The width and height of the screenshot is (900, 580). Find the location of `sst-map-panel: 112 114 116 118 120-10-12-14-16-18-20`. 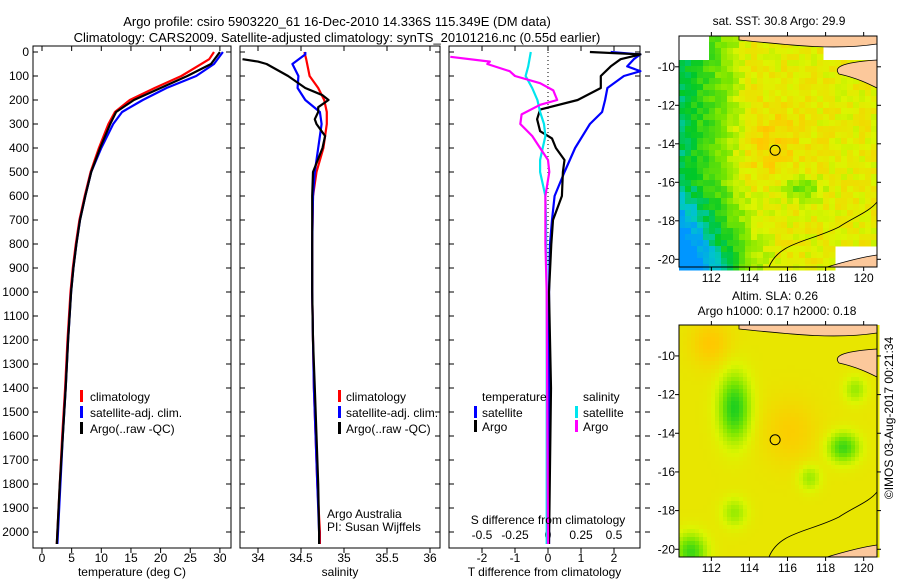

sst-map-panel: 112 114 116 118 120-10-12-14-16-18-20 is located at coordinates (769, 158).